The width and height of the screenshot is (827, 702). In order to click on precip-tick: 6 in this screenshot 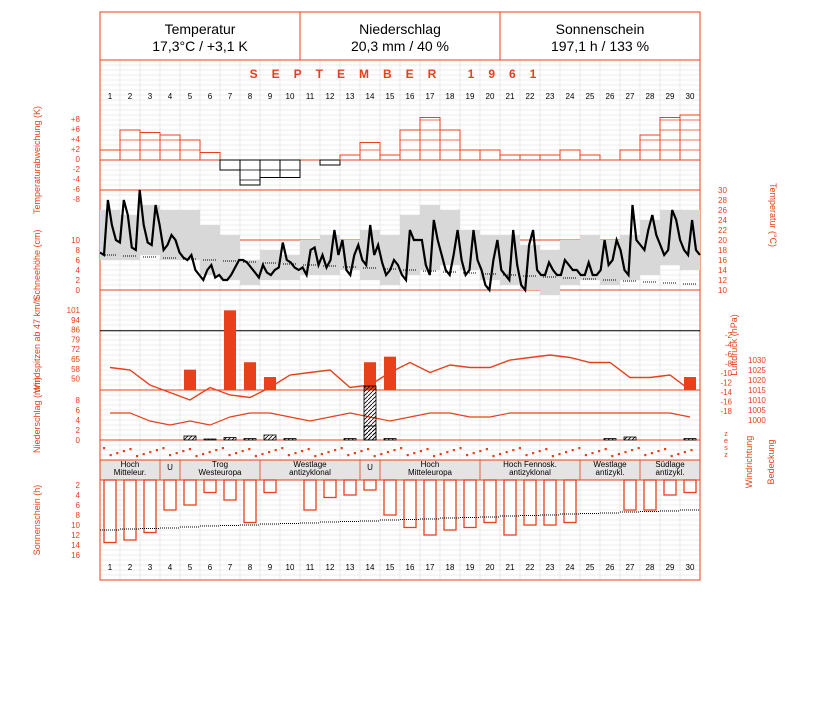, I will do `click(78, 410)`.